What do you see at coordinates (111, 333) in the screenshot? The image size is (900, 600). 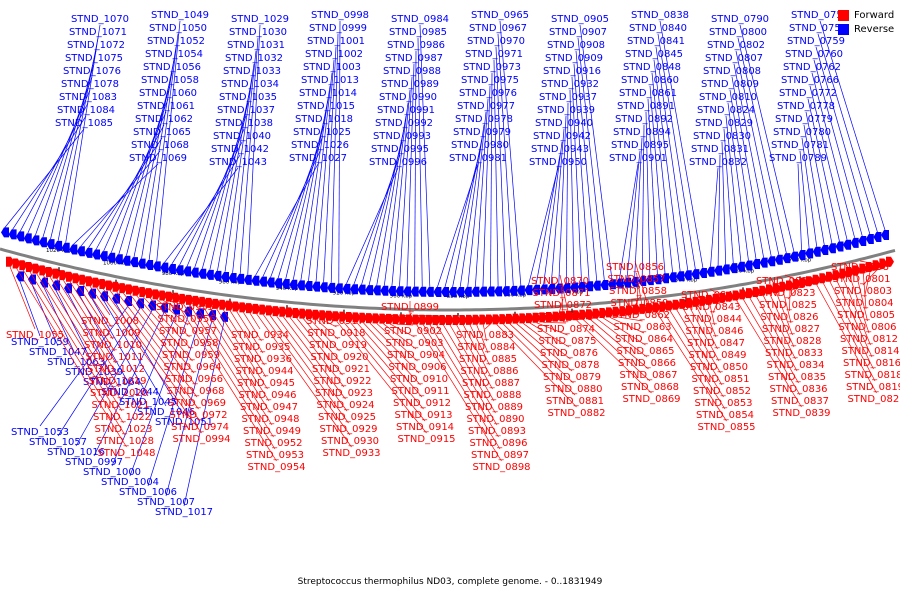 I see `forward-gene-label: STND_1009` at bounding box center [111, 333].